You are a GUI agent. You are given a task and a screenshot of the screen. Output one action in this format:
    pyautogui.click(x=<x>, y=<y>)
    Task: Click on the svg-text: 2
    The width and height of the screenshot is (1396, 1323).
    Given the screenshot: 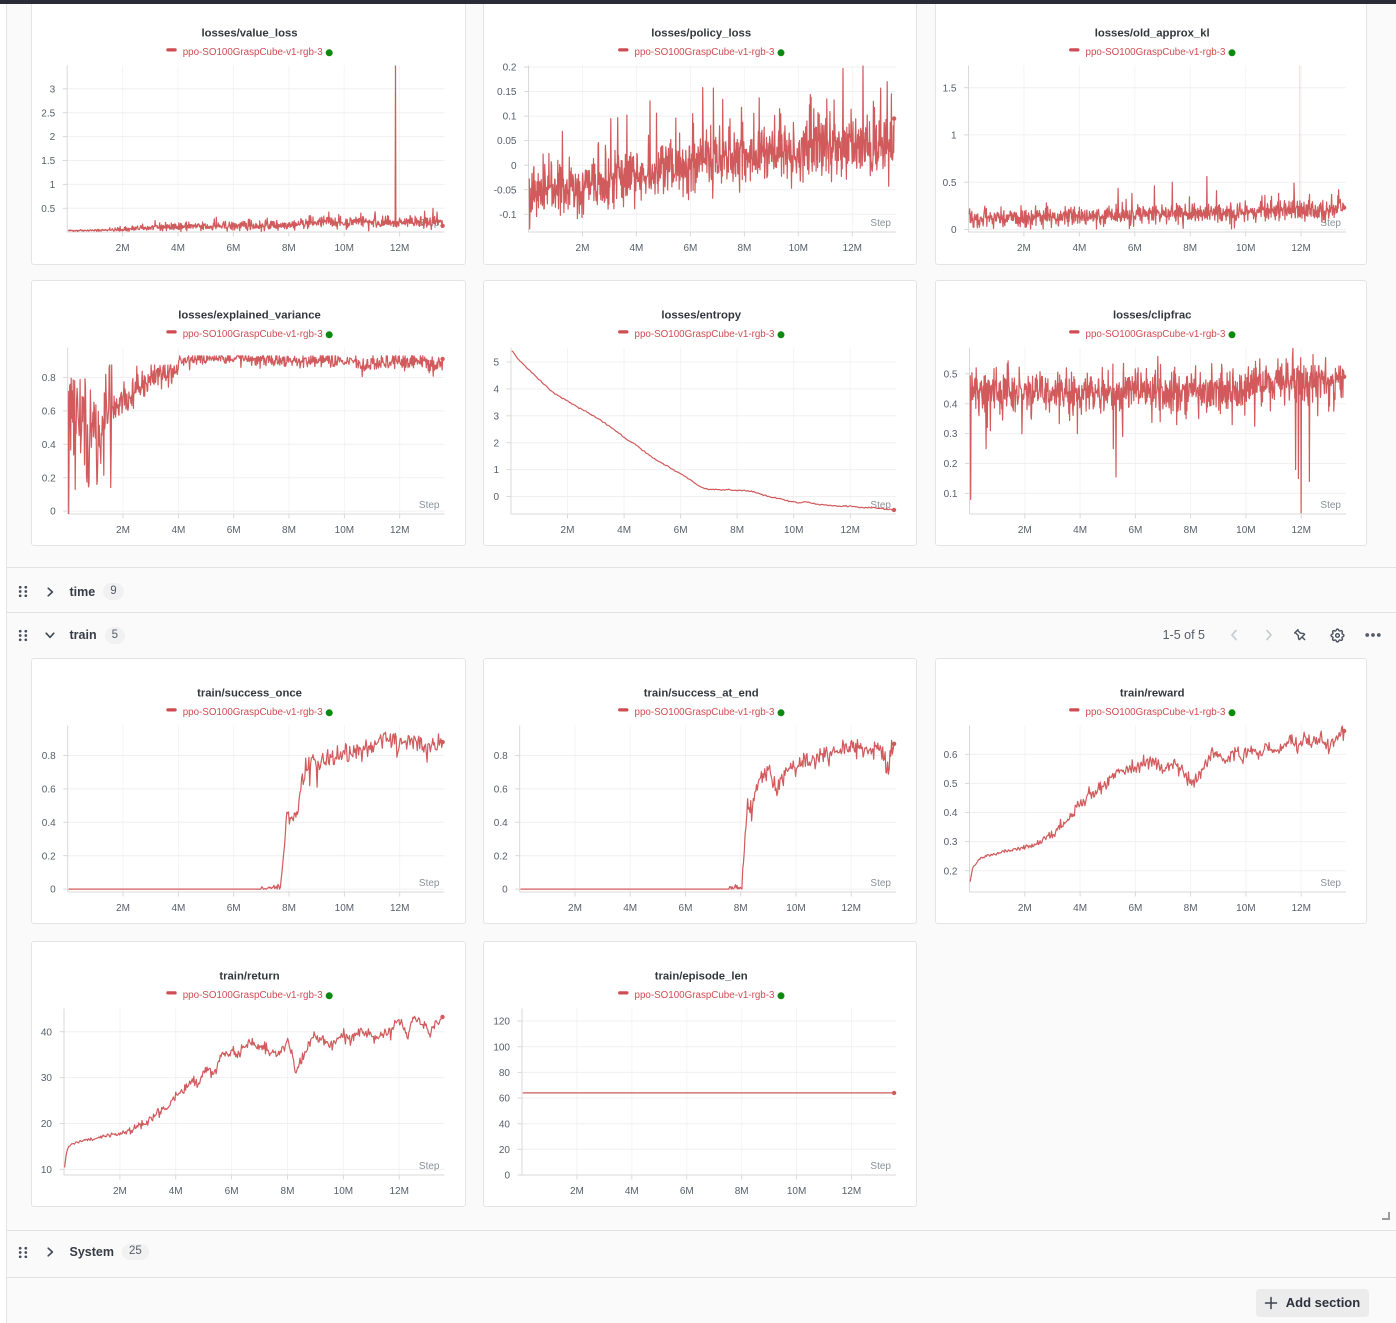 What is the action you would take?
    pyautogui.click(x=496, y=443)
    